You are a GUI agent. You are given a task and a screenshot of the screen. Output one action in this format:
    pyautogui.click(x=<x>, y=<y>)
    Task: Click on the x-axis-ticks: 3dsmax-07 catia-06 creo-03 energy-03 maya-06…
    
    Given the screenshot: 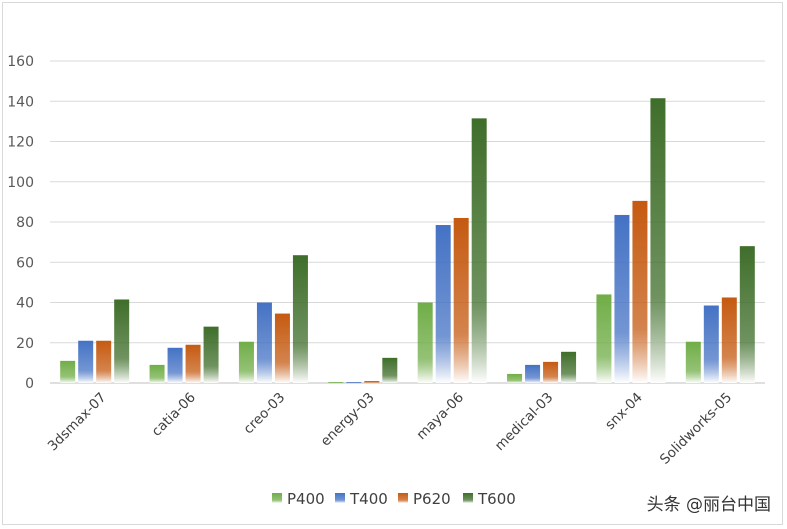 What is the action you would take?
    pyautogui.click(x=390, y=429)
    